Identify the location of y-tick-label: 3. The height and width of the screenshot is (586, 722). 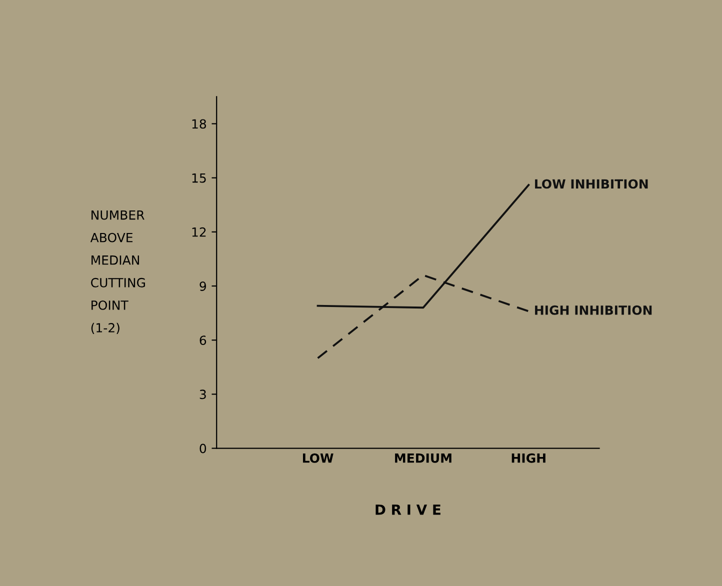
(203, 395).